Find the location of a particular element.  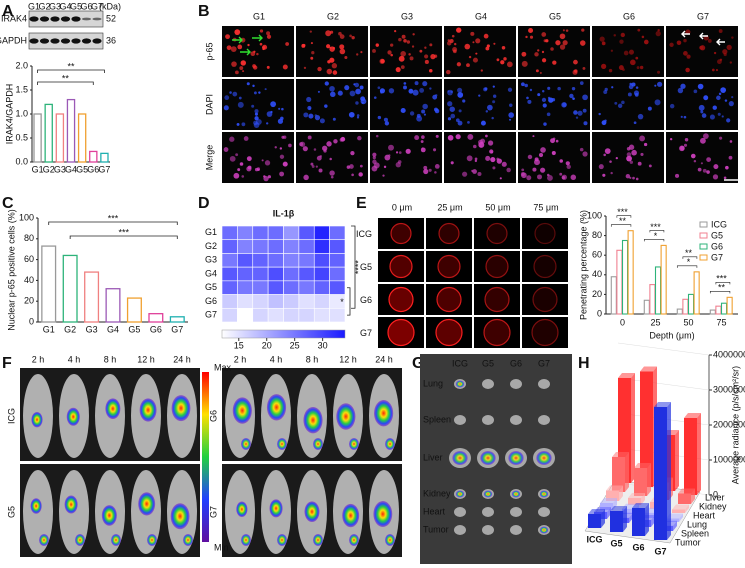

row-label: G4 is located at coordinates (211, 273).